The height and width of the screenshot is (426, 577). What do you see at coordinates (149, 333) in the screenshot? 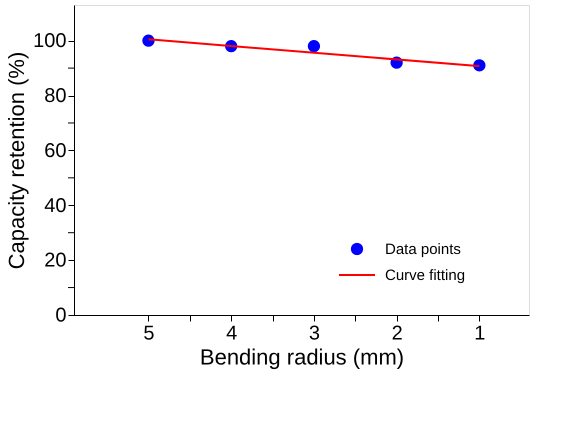
I see `x-tick-label: 5` at bounding box center [149, 333].